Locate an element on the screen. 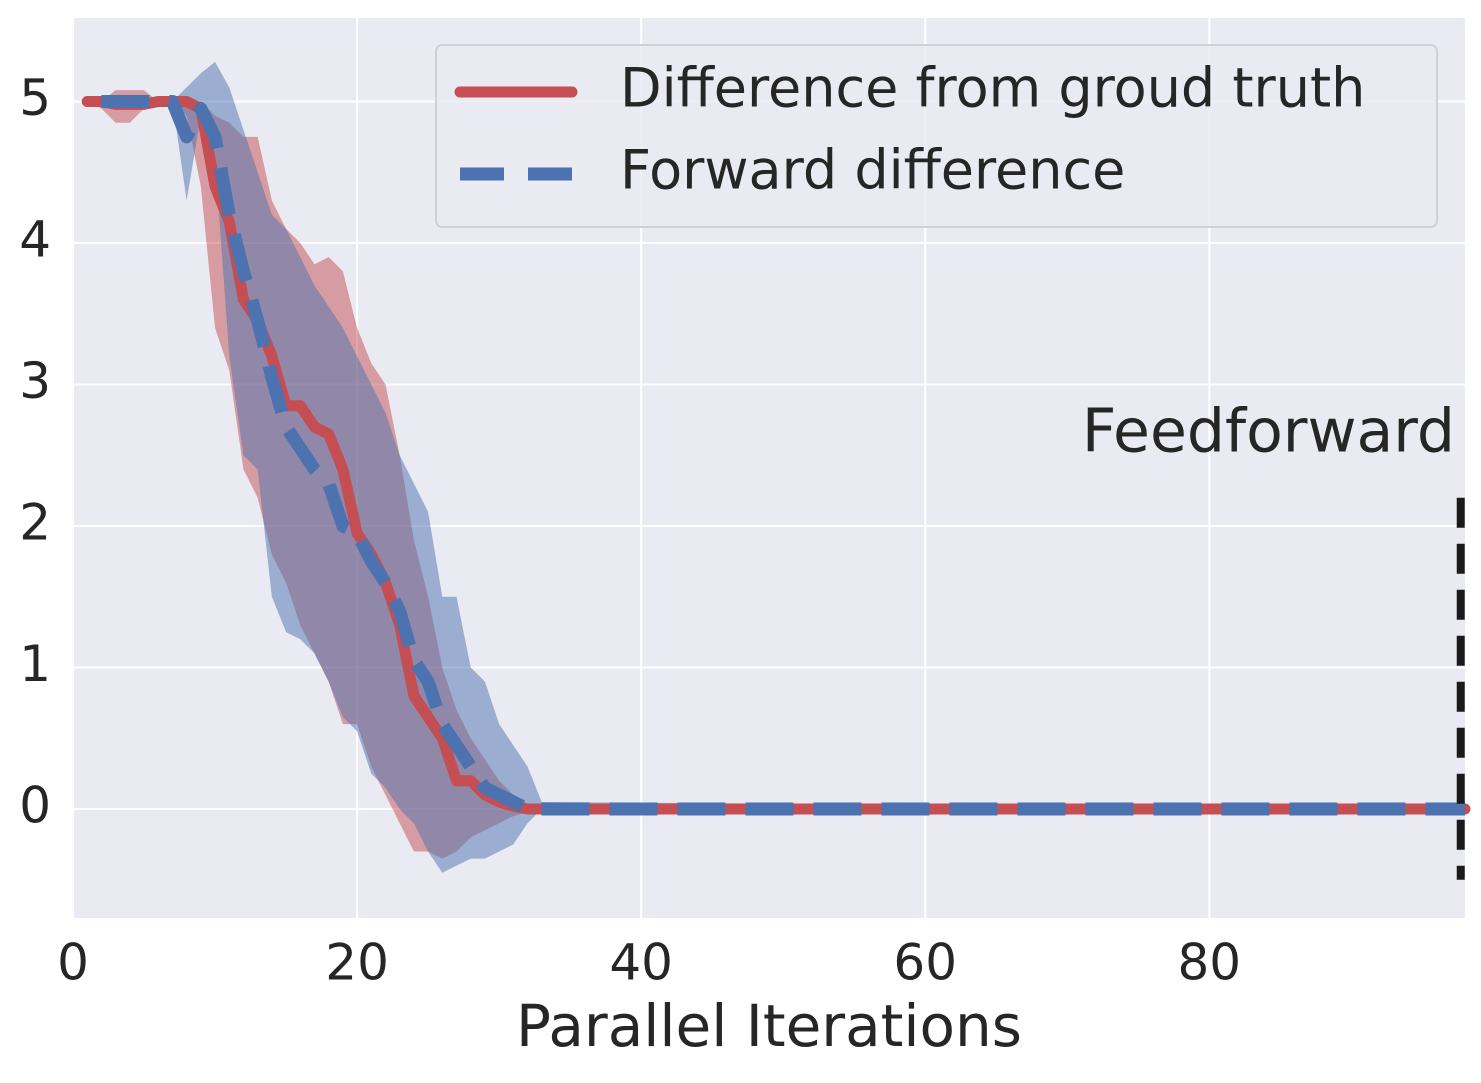  x-tick-label: 80 is located at coordinates (1210, 963).